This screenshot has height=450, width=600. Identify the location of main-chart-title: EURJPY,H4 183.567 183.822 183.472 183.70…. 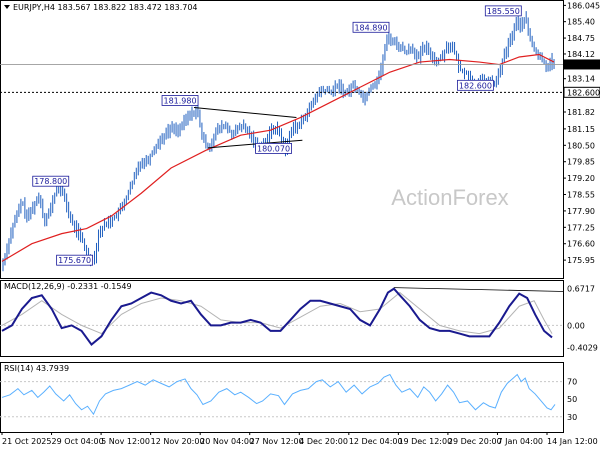
(105, 7).